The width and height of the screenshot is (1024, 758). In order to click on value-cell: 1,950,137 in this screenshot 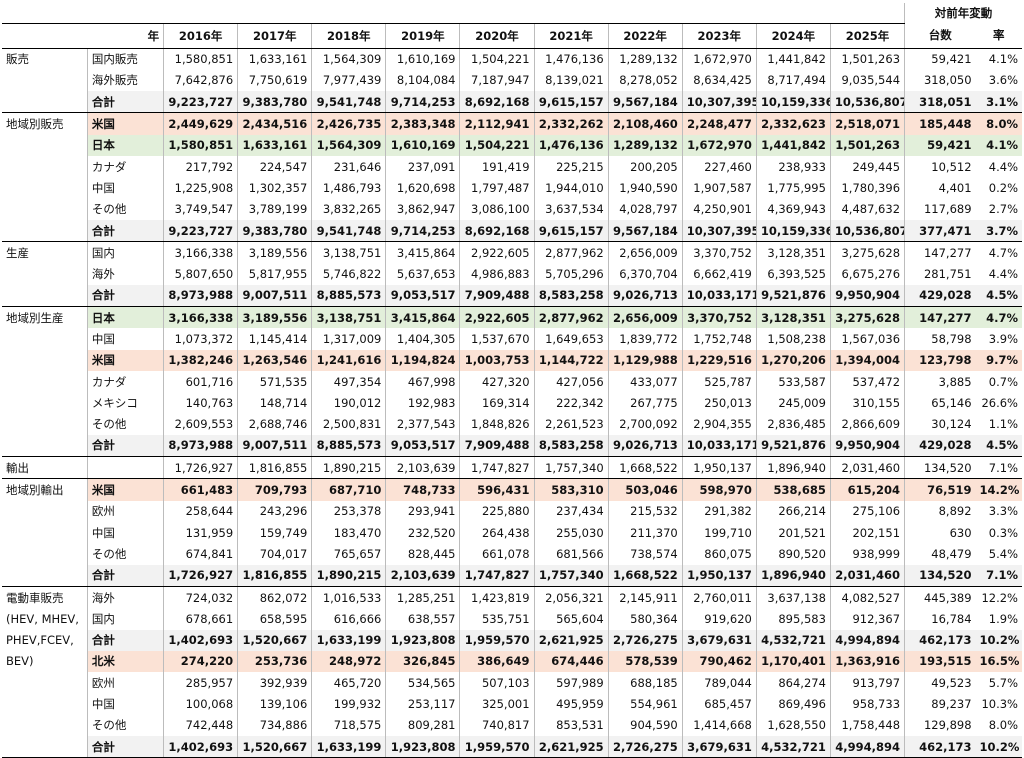, I will do `click(719, 575)`.